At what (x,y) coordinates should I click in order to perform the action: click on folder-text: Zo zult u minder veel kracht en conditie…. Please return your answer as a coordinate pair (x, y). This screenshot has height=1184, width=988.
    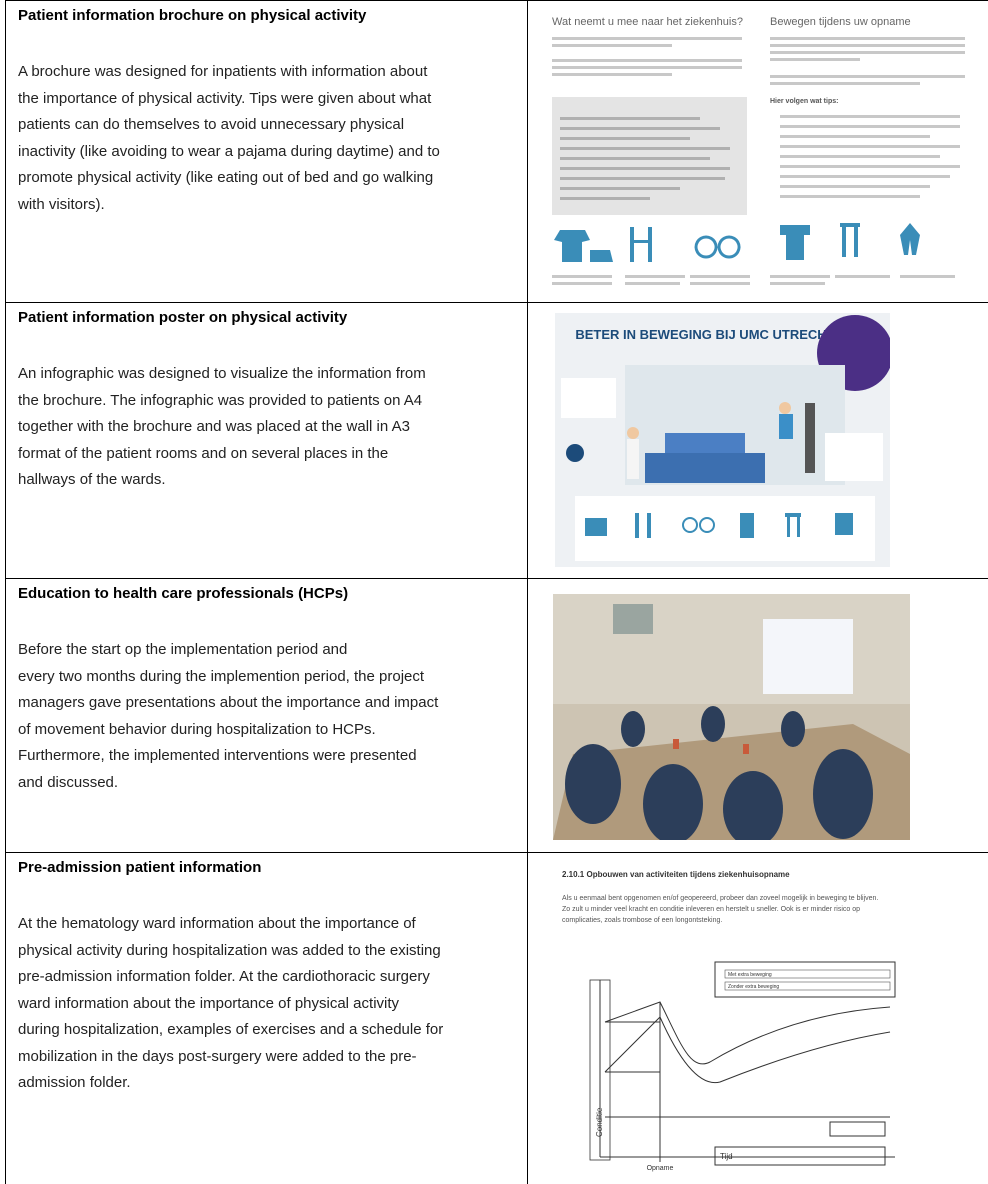
    Looking at the image, I should click on (711, 909).